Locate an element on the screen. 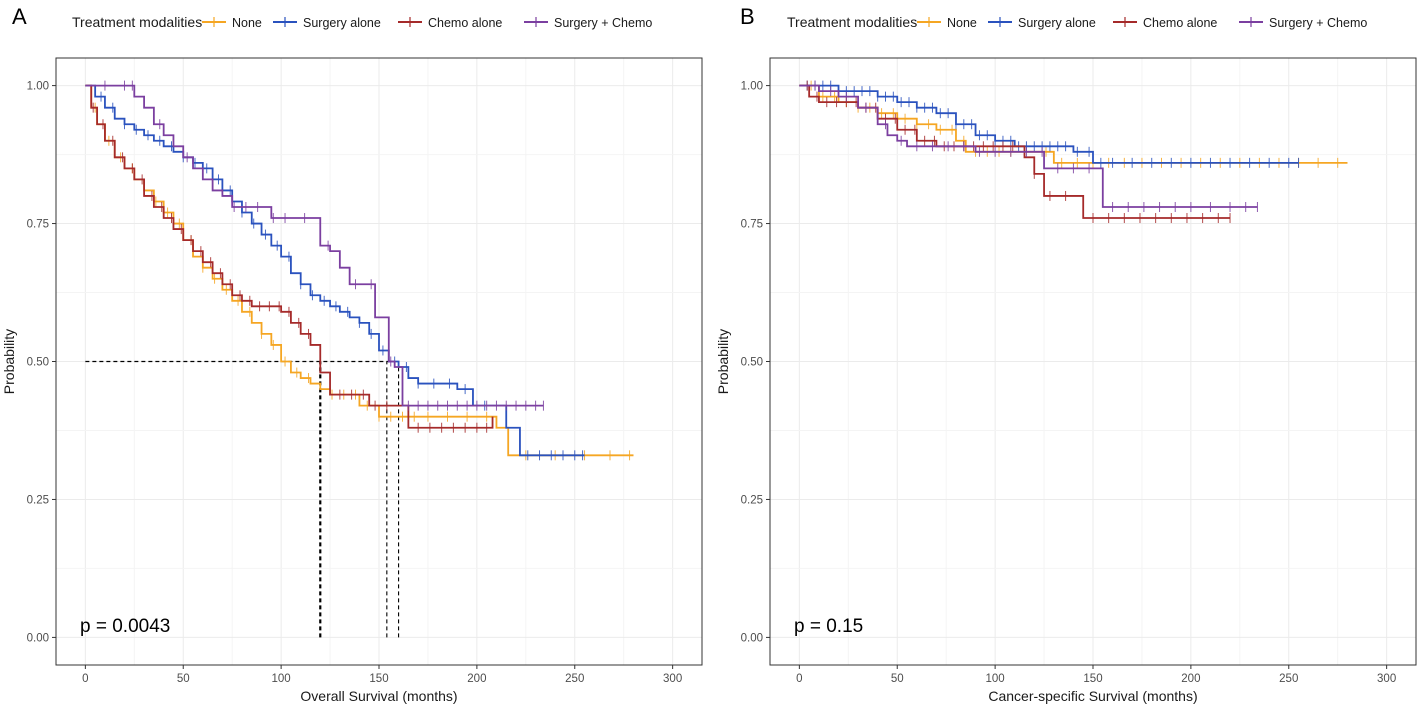 Image resolution: width=1417 pixels, height=705 pixels. series-surgery-chemo is located at coordinates (1028, 146).